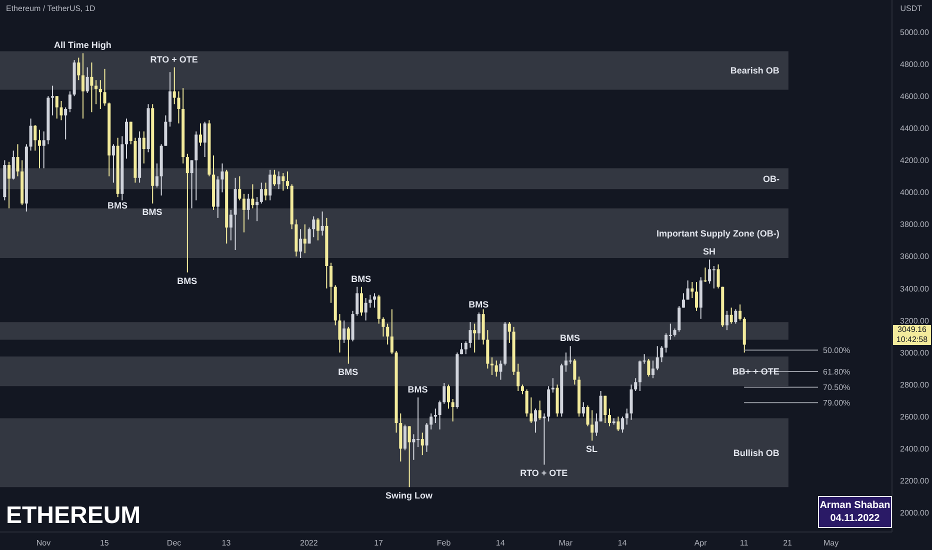 This screenshot has height=550, width=932. I want to click on x-tick-label: 21, so click(788, 543).